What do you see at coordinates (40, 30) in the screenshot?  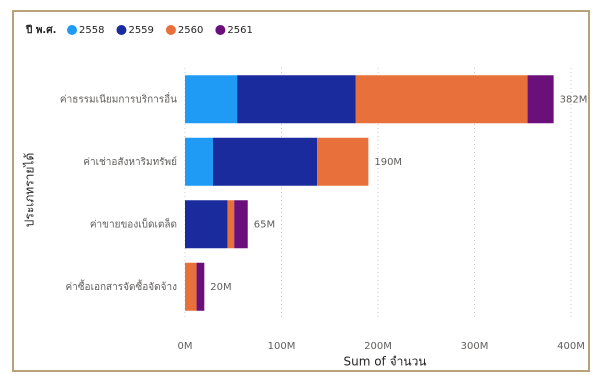 I see `legend-title: ปี พ.ศ.` at bounding box center [40, 30].